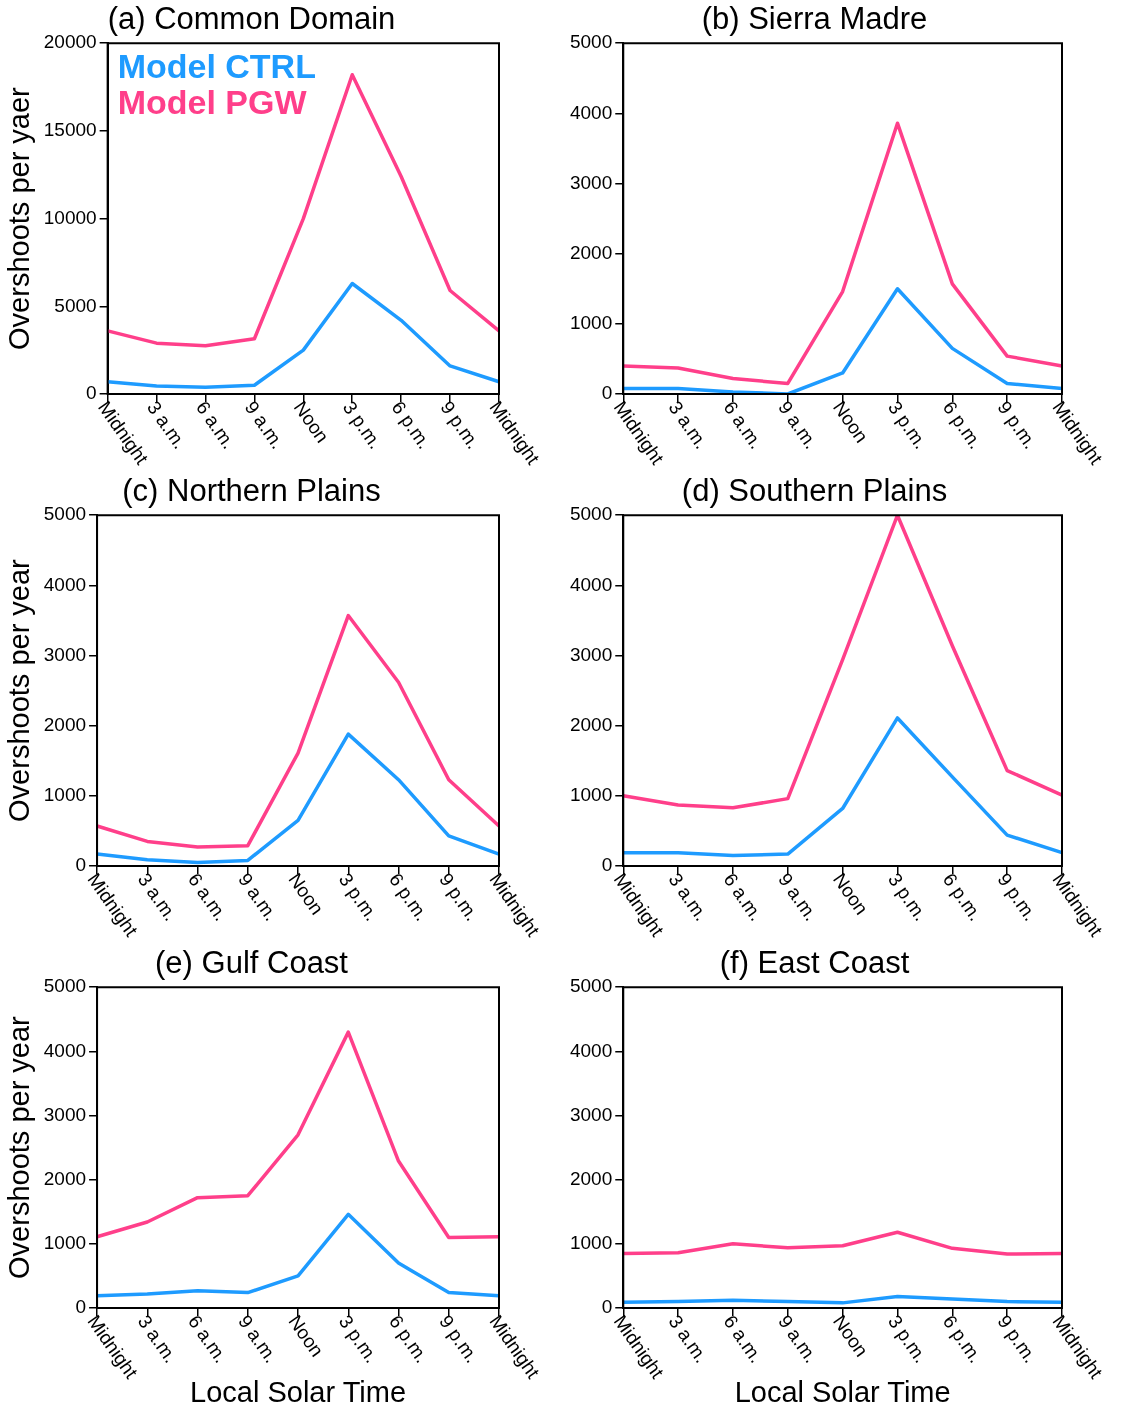 This screenshot has height=1416, width=1127. What do you see at coordinates (216, 65) in the screenshot?
I see `text: Model CTRL` at bounding box center [216, 65].